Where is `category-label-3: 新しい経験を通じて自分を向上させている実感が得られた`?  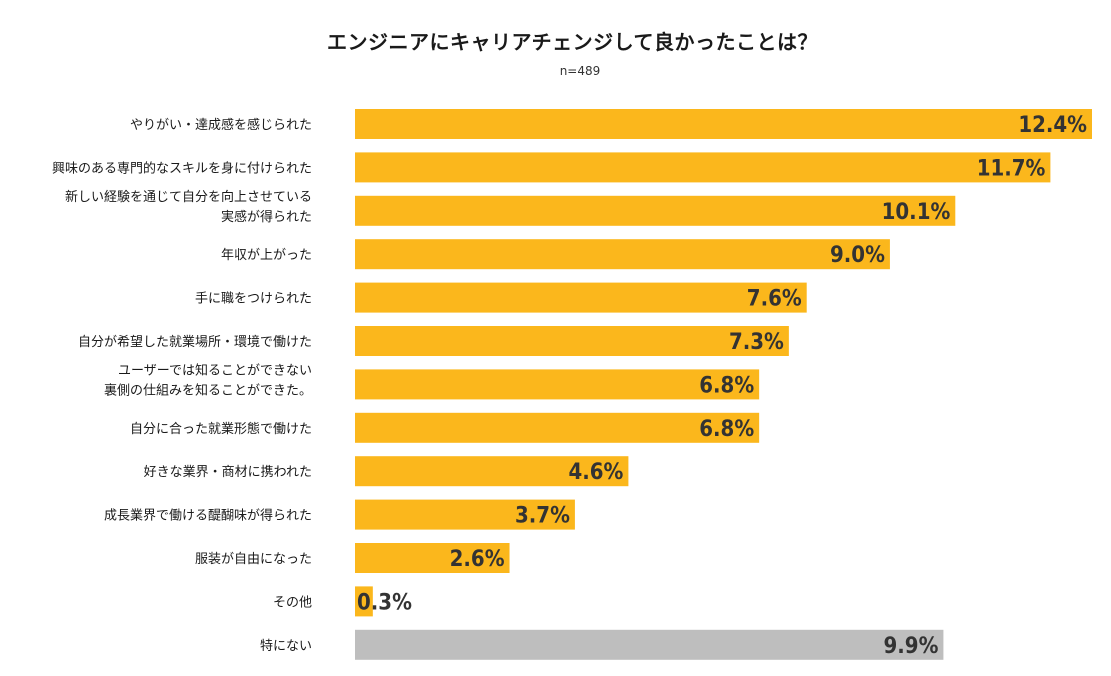 category-label-3: 新しい経験を通じて自分を向上させている実感が得られた is located at coordinates (188, 207).